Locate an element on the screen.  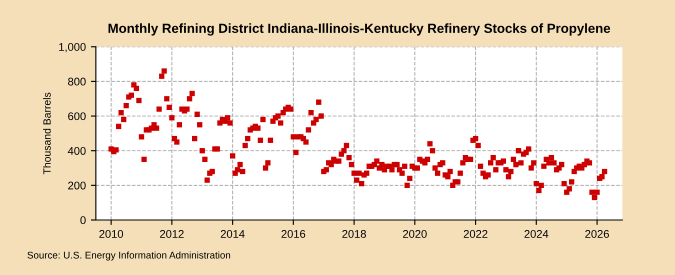
chart-title: Monthly Refining District Indiana-Illinois-Kentucky Refinery Stocks of Propylene is located at coordinates (359, 29).